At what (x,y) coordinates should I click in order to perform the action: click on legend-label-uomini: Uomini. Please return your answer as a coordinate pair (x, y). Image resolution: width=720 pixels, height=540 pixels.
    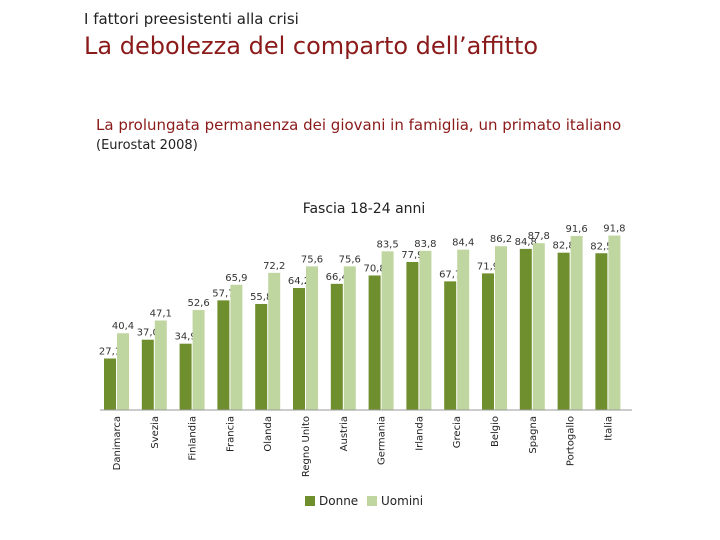
    Looking at the image, I should click on (402, 501).